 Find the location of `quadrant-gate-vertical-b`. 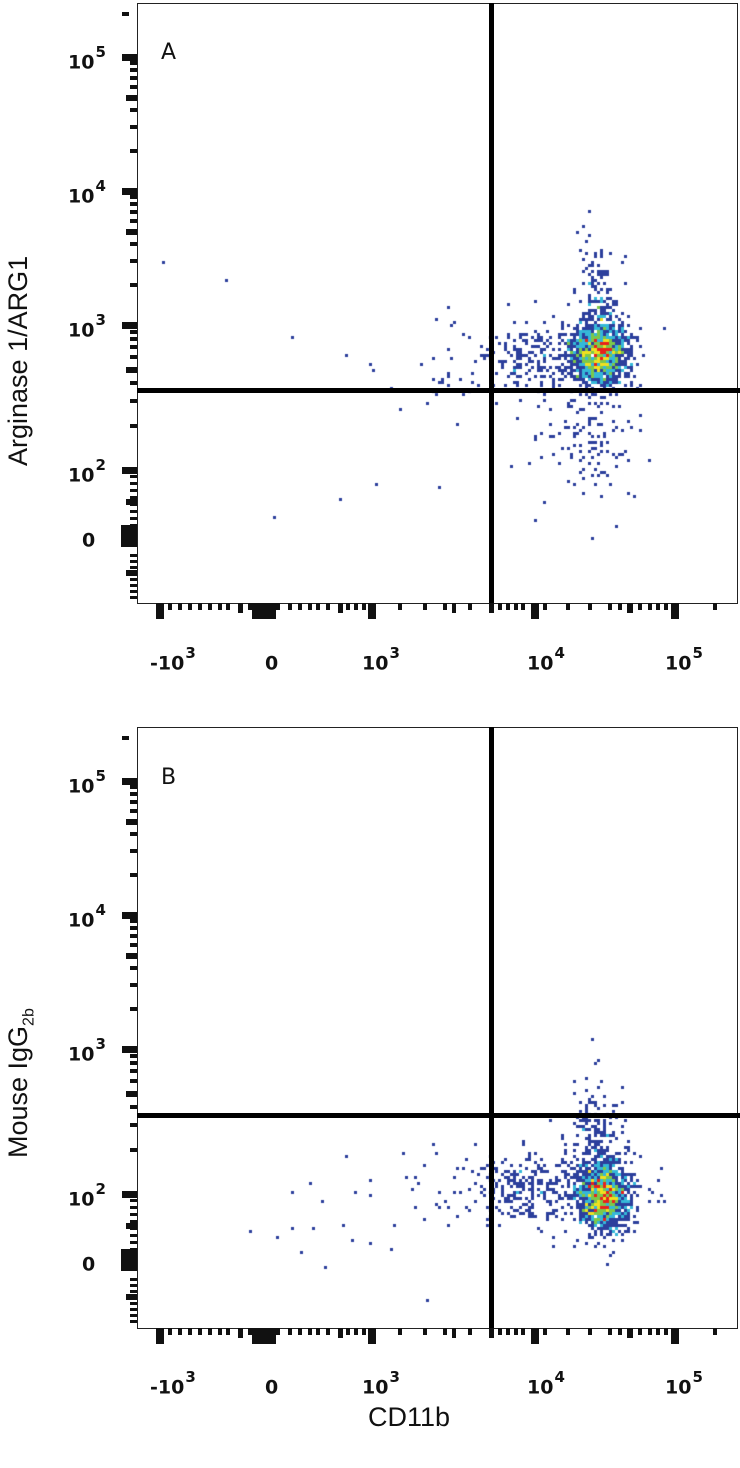

quadrant-gate-vertical-b is located at coordinates (491, 1028).